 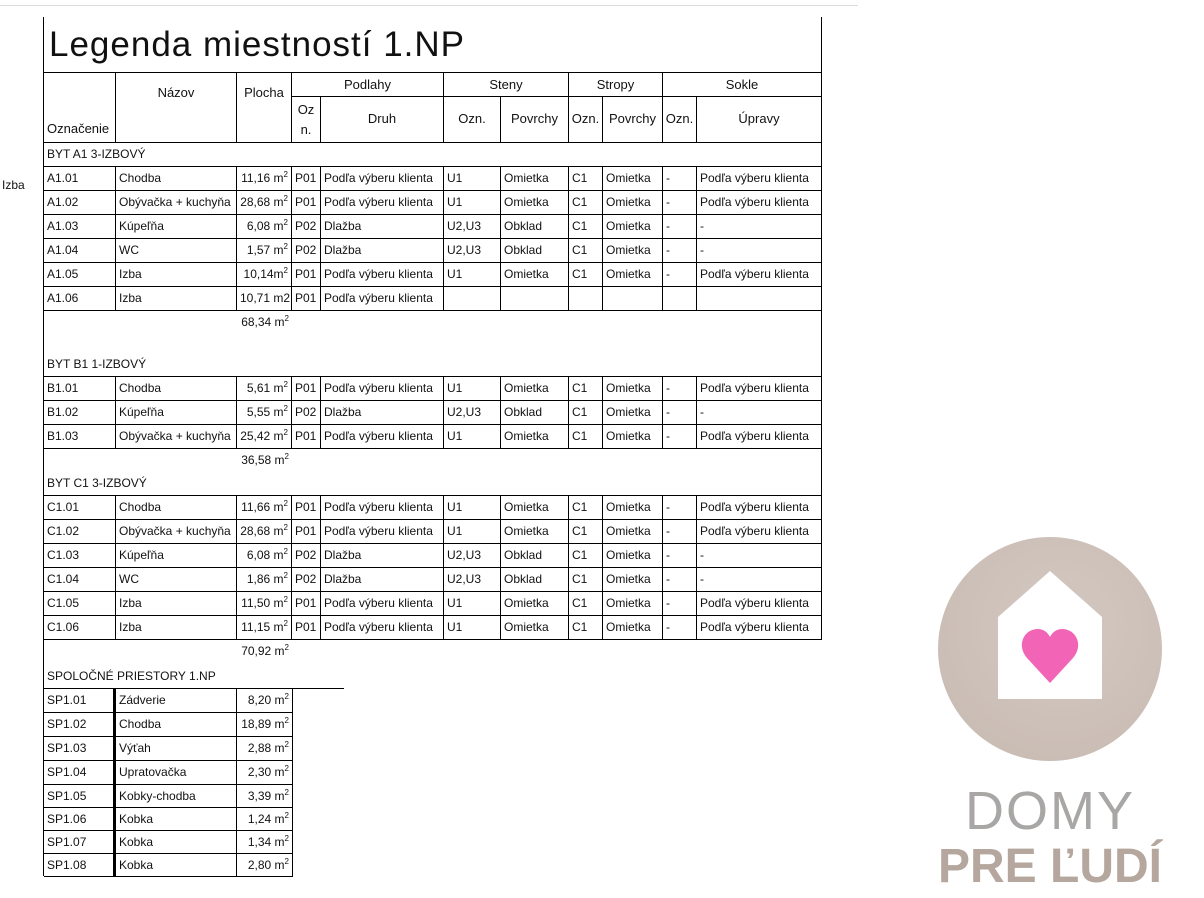 I want to click on side-label: Izba, so click(x=13, y=185).